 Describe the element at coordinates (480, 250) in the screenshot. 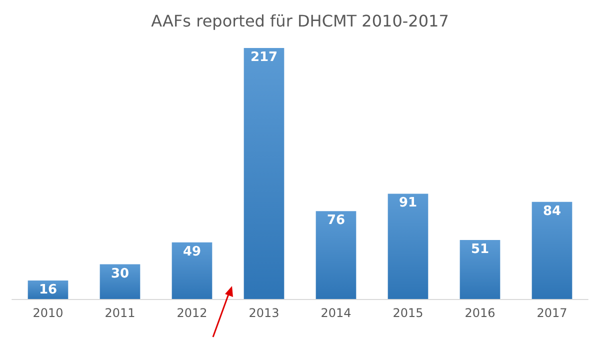

I see `data-label: 51` at that location.